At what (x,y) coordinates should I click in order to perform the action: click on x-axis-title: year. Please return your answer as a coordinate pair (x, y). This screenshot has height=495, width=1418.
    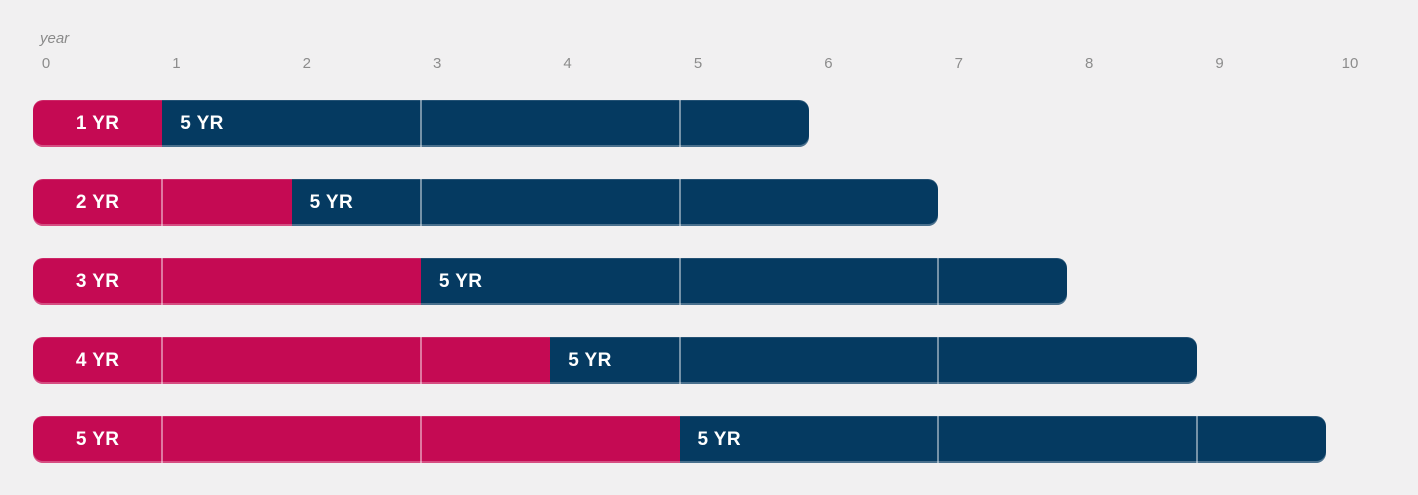
    Looking at the image, I should click on (55, 38).